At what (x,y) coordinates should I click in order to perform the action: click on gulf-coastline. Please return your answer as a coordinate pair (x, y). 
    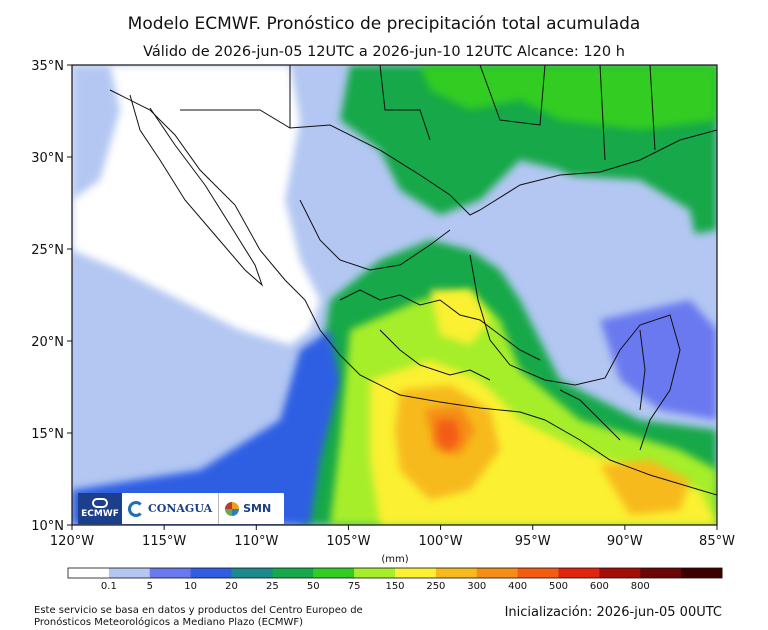
    Looking at the image, I should click on (575, 352).